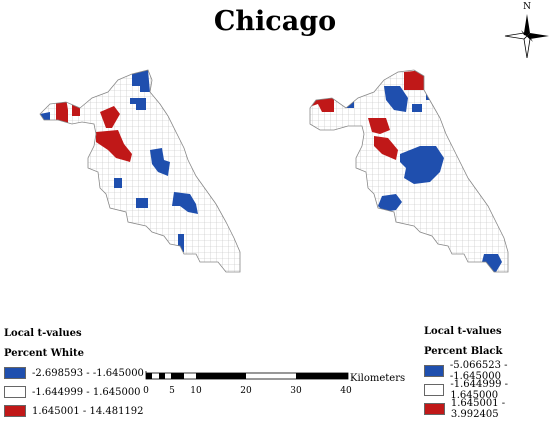 This screenshot has width=550, height=422. Describe the element at coordinates (172, 391) in the screenshot. I see `scale-tick: 5` at that location.